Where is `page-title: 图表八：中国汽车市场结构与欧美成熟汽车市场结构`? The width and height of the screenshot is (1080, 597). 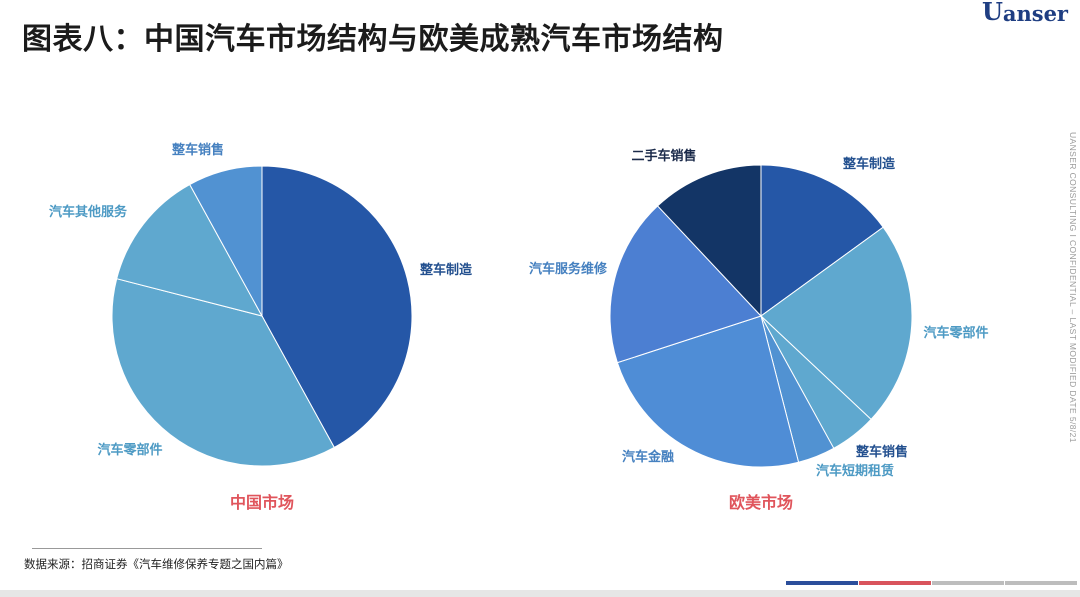 page-title: 图表八：中国汽车市场结构与欧美成熟汽车市场结构 is located at coordinates (373, 39).